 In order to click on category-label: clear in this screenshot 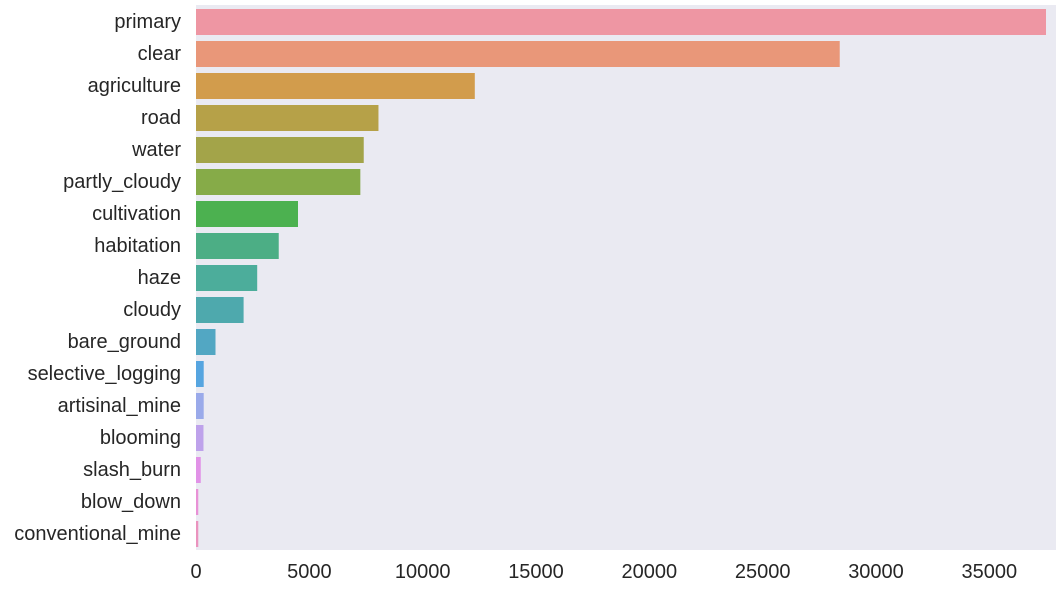, I will do `click(160, 54)`.